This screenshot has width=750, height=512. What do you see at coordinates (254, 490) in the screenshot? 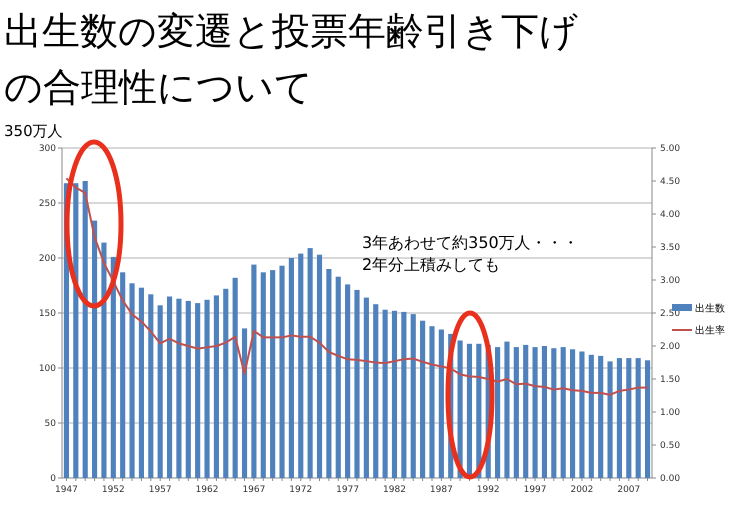
I see `x-tick-label: 1967` at bounding box center [254, 490].